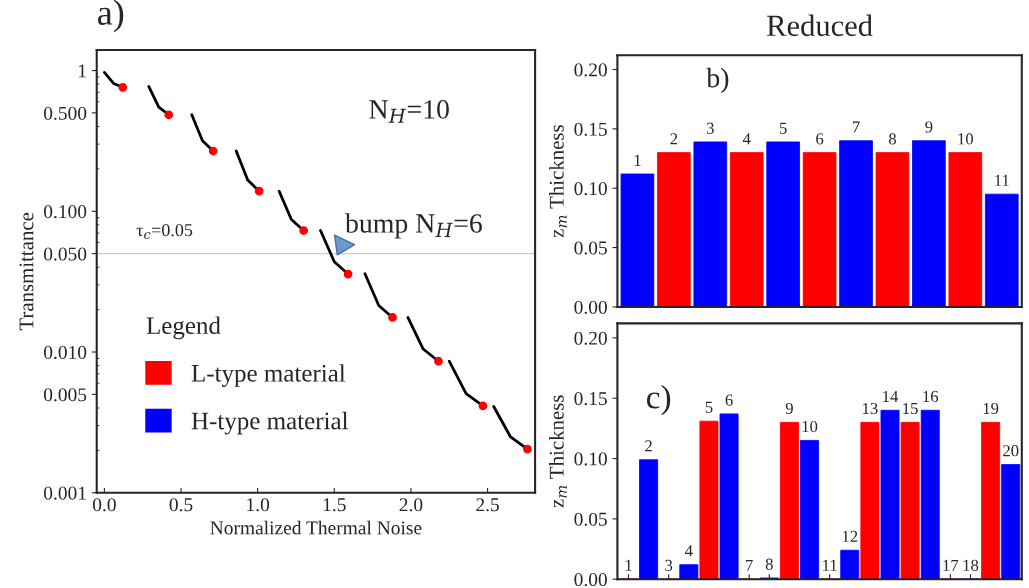 The height and width of the screenshot is (588, 1029). Describe the element at coordinates (850, 536) in the screenshot. I see `text: 12` at that location.